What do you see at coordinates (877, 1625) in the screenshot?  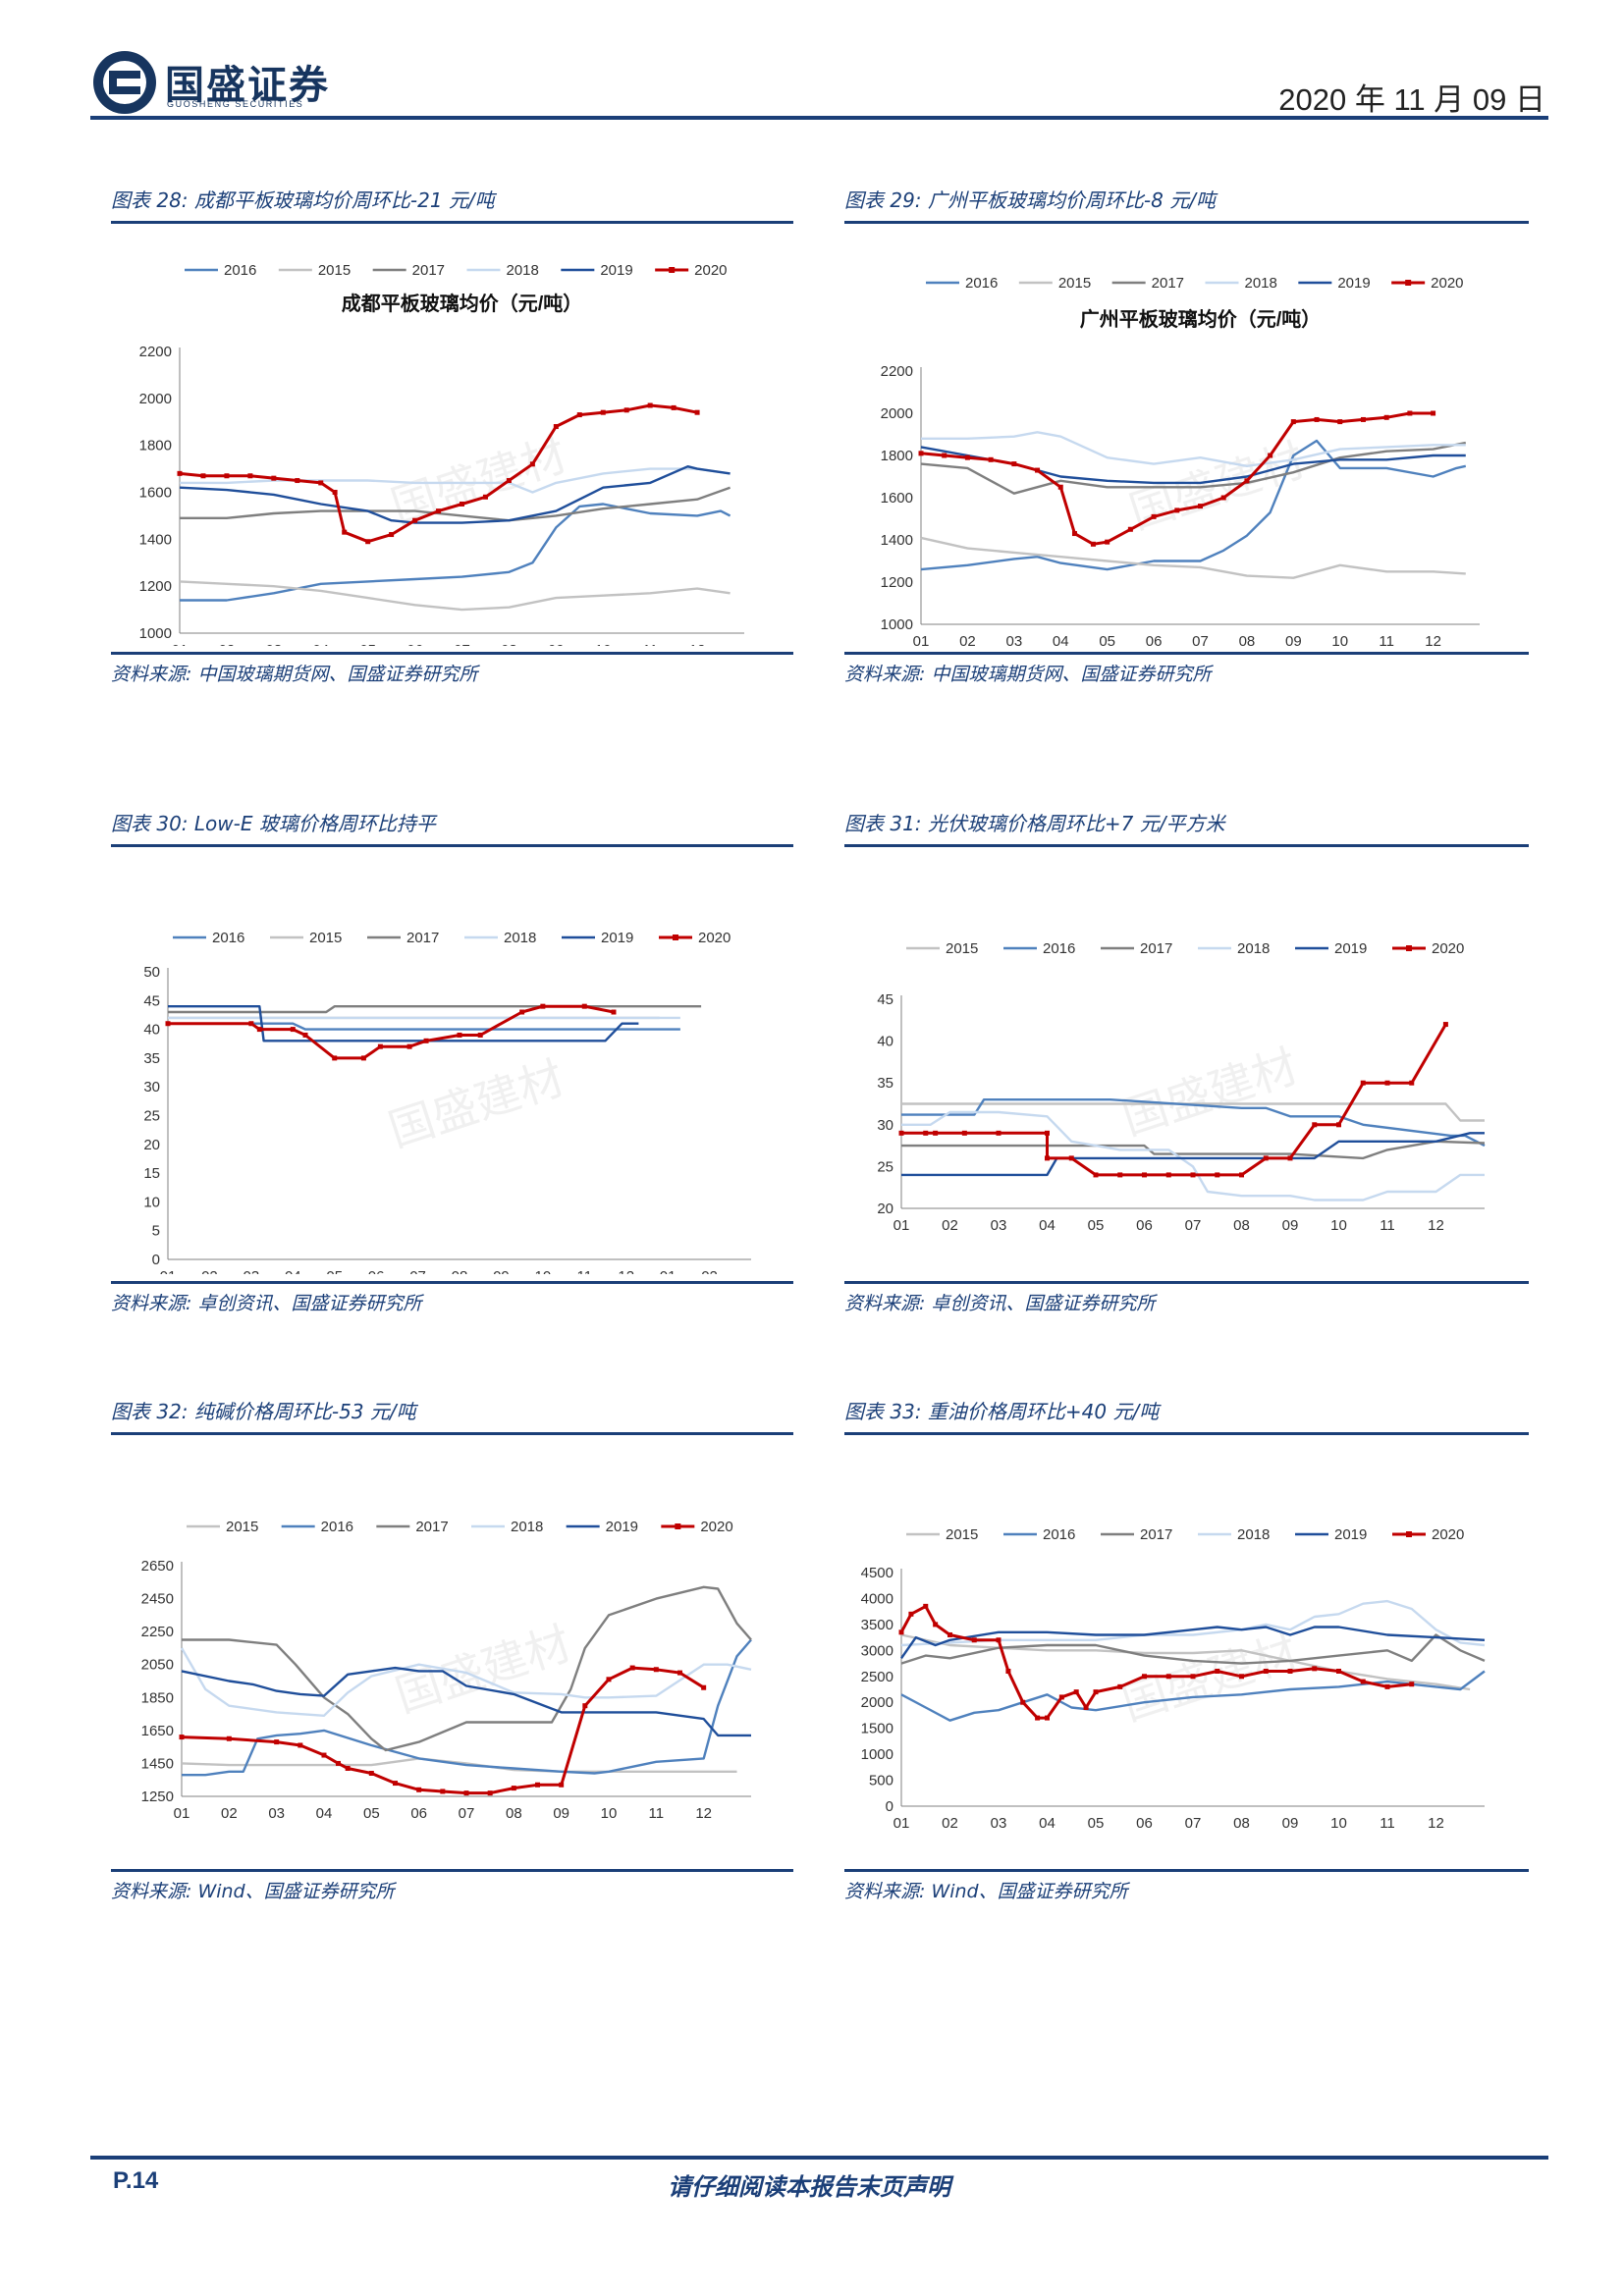 I see `y-tick-label: 3500` at bounding box center [877, 1625].